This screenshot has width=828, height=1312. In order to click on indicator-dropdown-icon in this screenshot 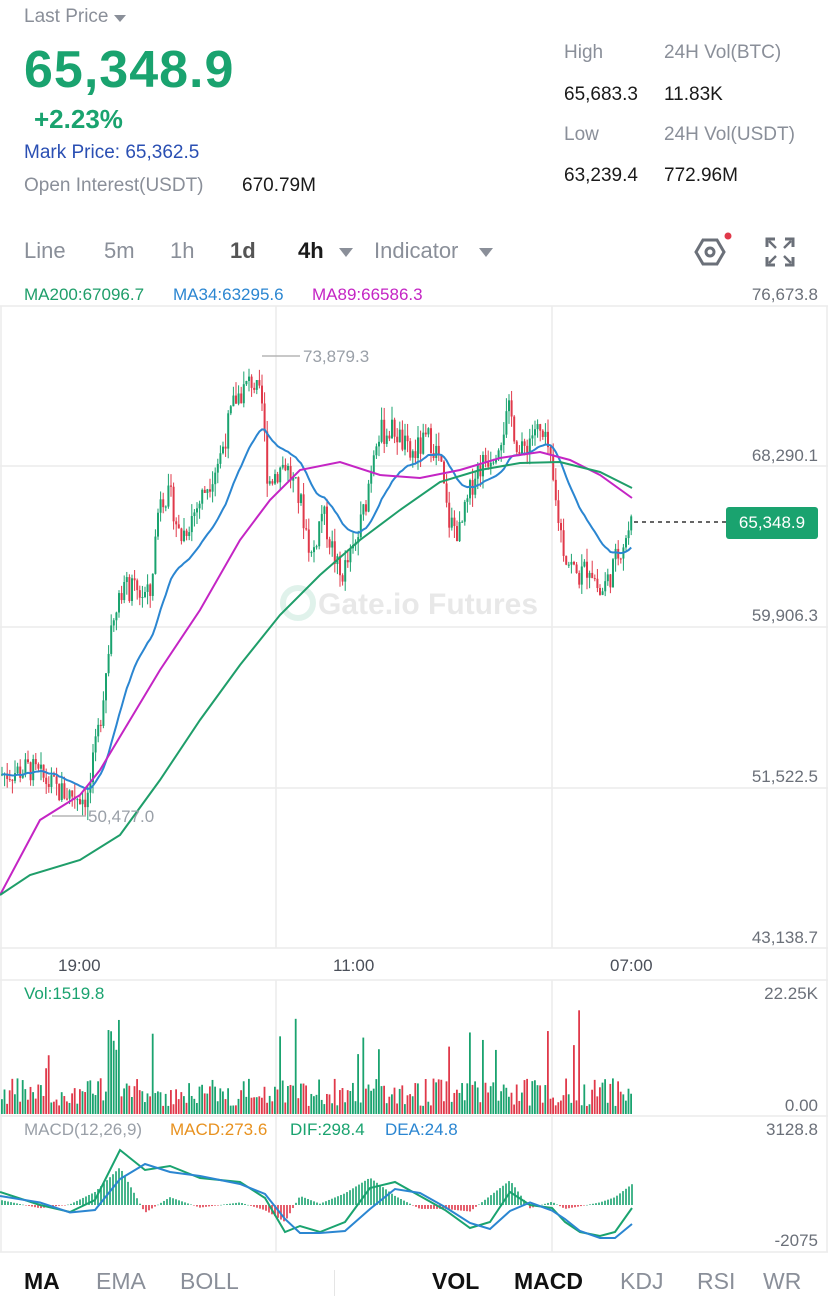, I will do `click(486, 252)`.